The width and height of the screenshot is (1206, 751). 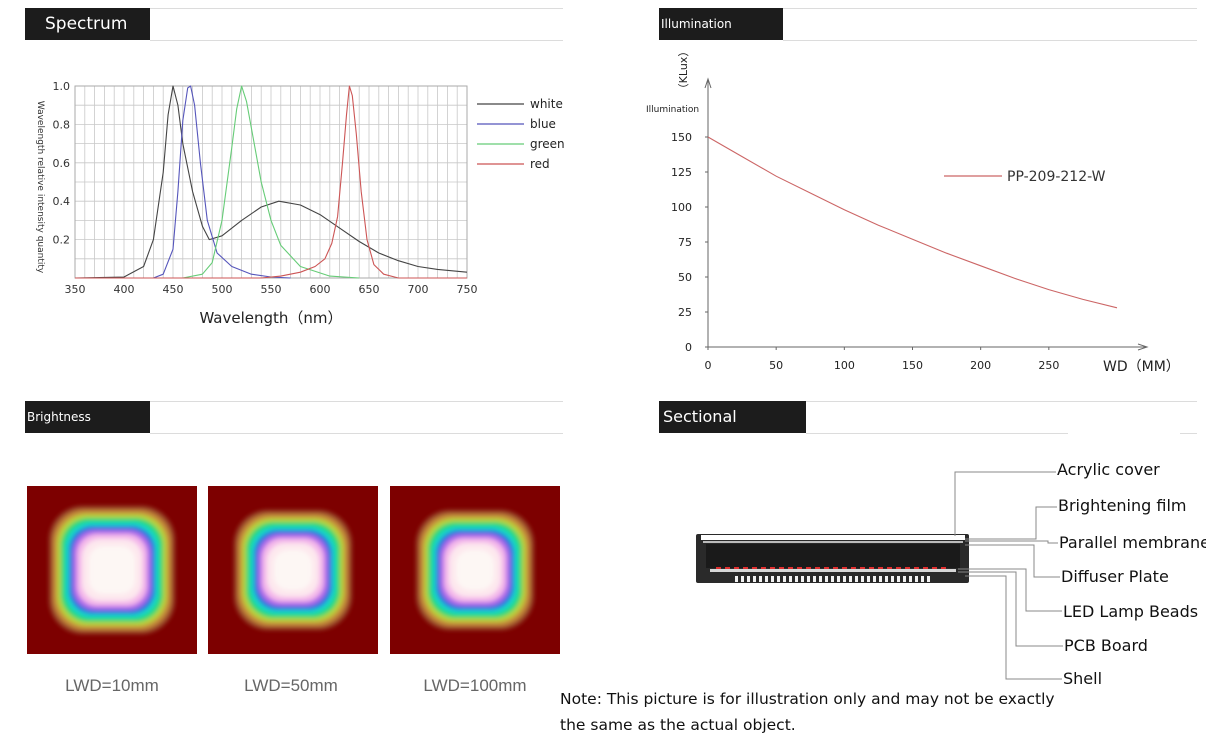 I want to click on y-axis-label: Wavelength relative intensity quantity, so click(x=40, y=187).